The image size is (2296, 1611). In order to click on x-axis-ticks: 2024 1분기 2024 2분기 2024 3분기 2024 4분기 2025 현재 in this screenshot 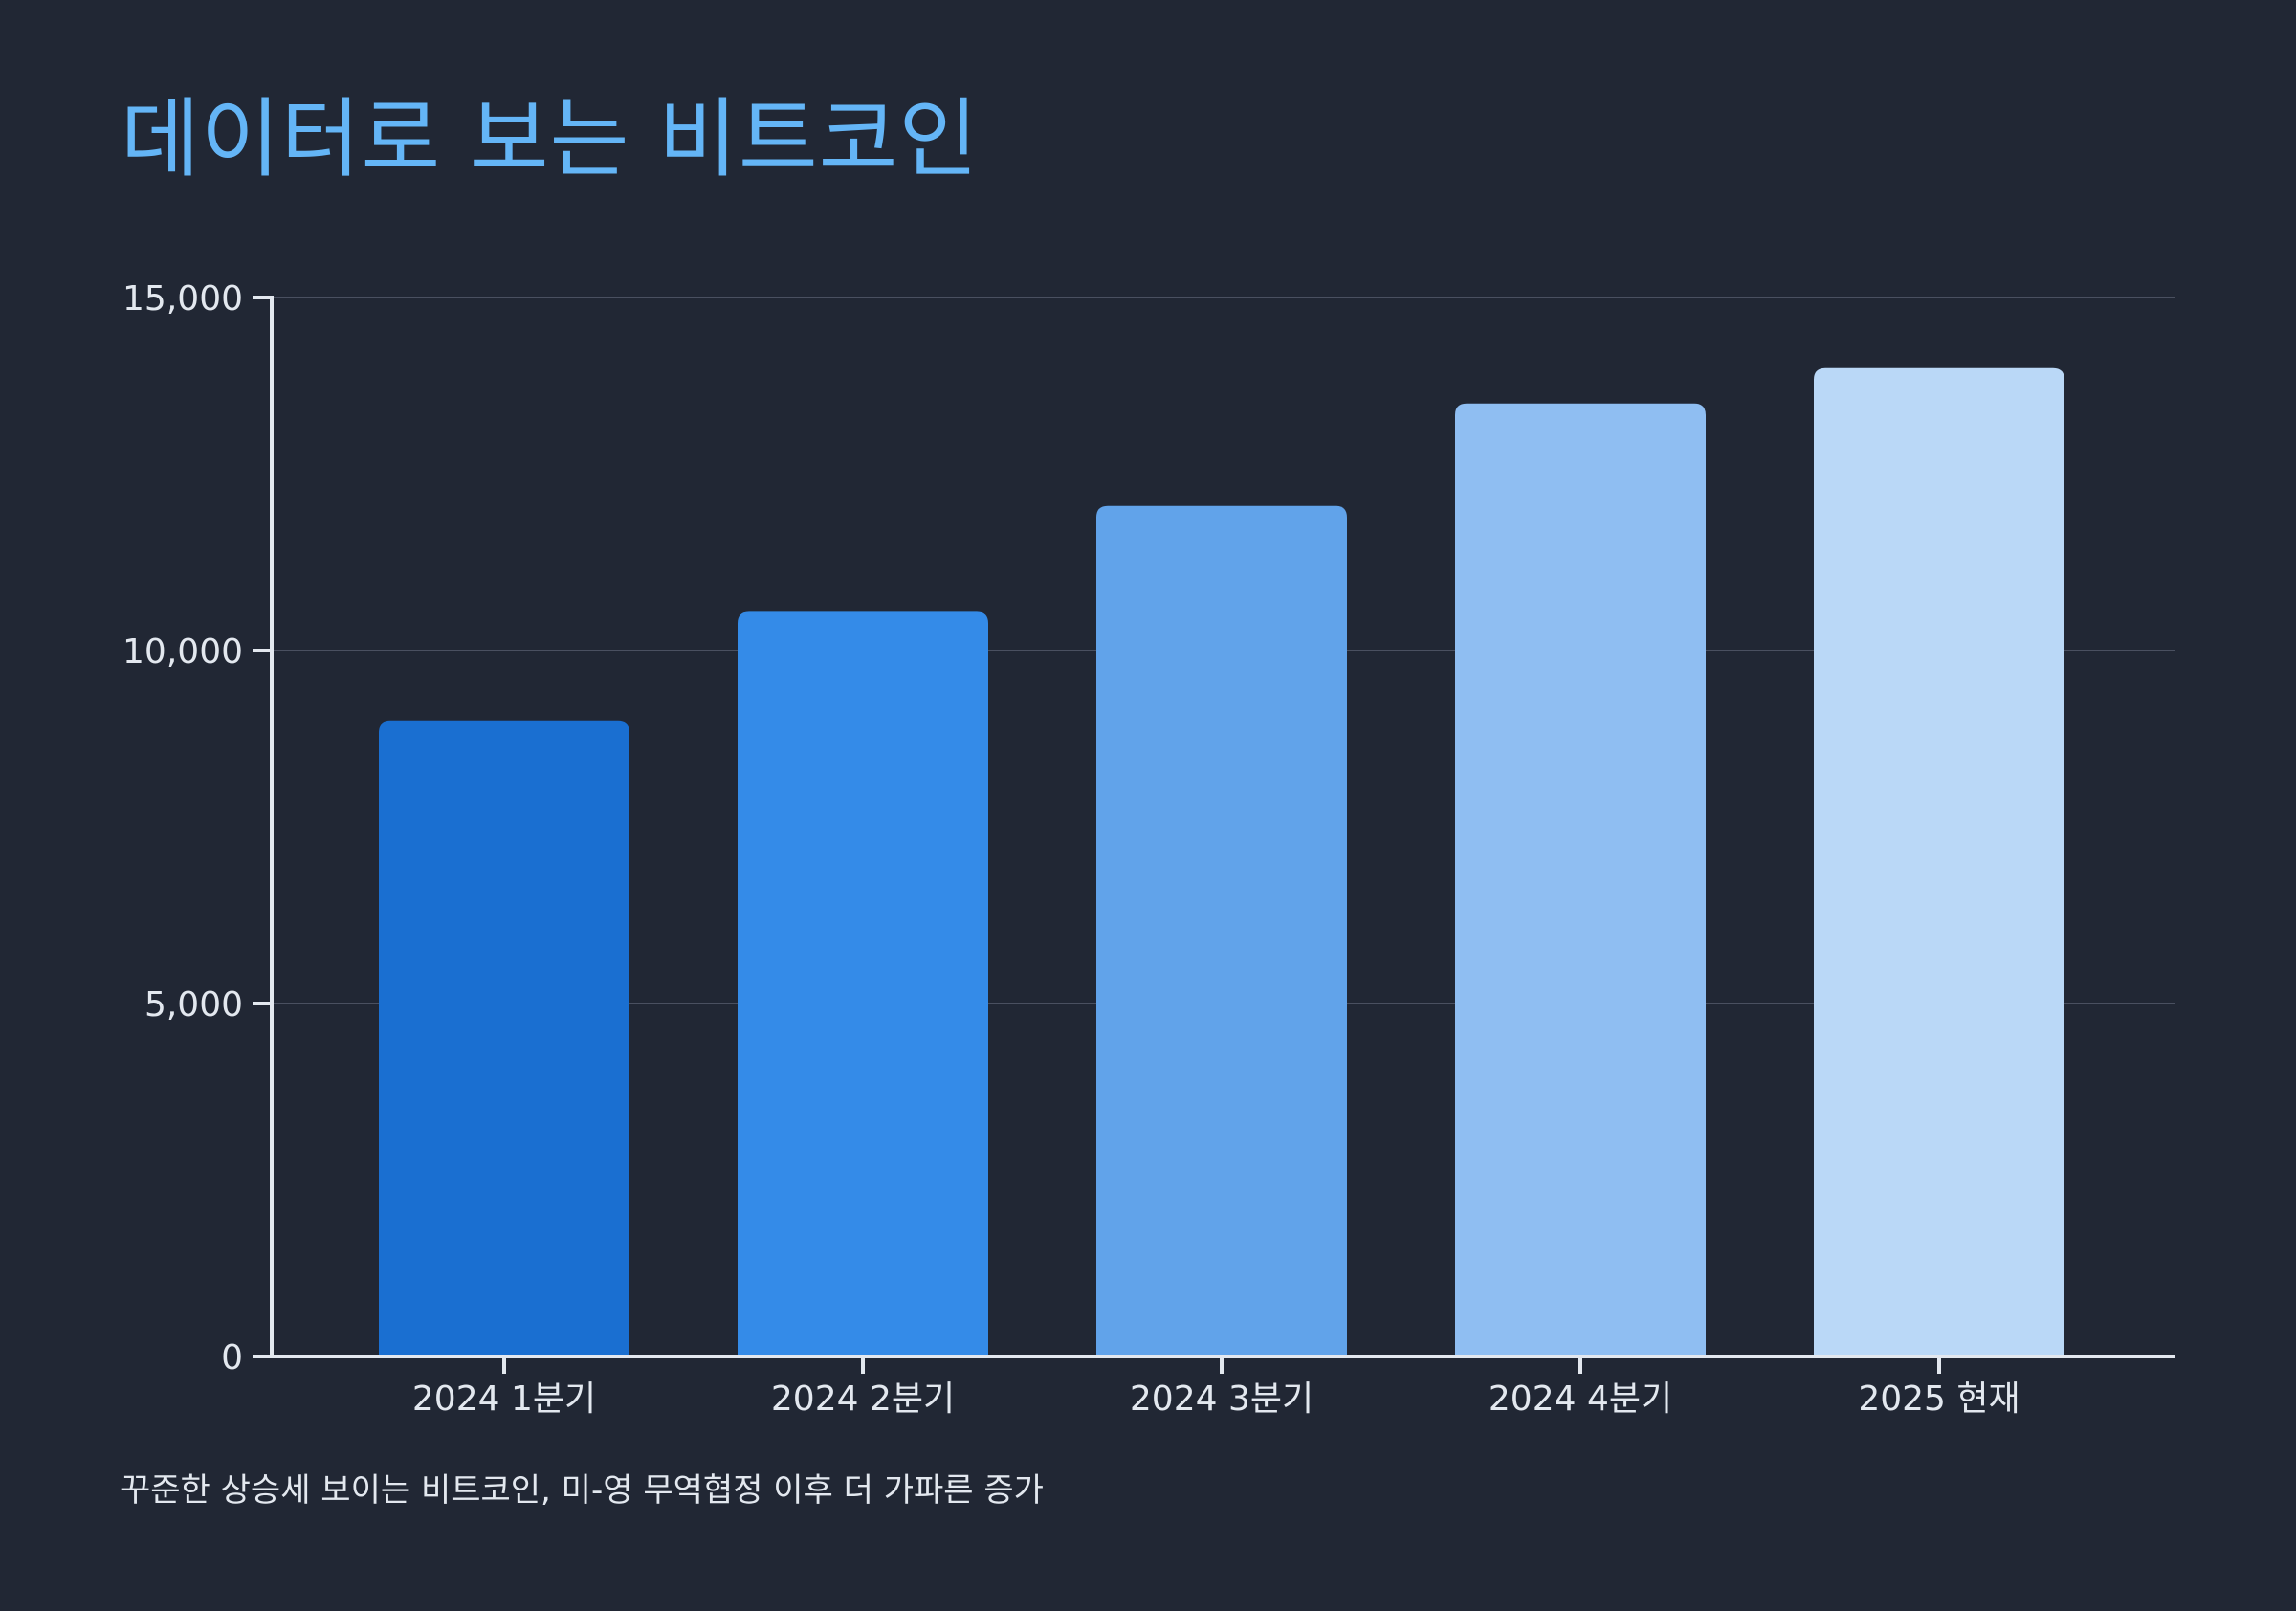, I will do `click(1216, 1388)`.